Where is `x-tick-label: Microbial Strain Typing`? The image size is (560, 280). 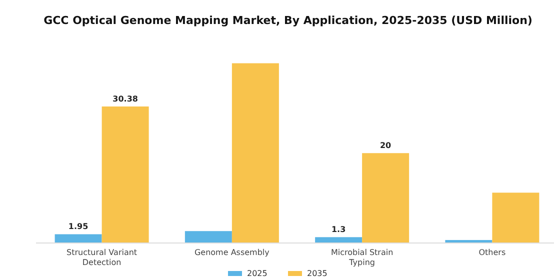
x-tick-label: Microbial Strain Typing is located at coordinates (362, 257).